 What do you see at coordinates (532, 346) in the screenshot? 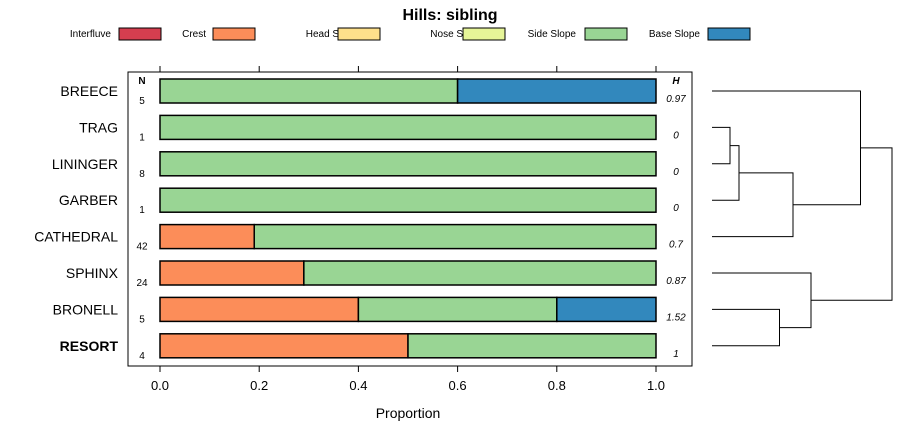
I see `bar-segment-resort-side-slope` at bounding box center [532, 346].